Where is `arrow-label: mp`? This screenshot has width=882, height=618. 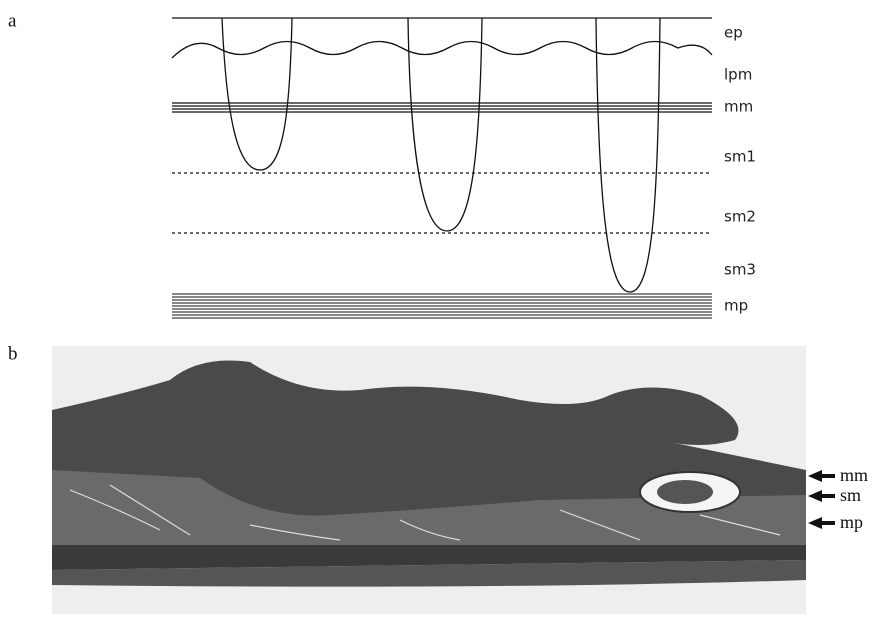
arrow-label: mp is located at coordinates (851, 522).